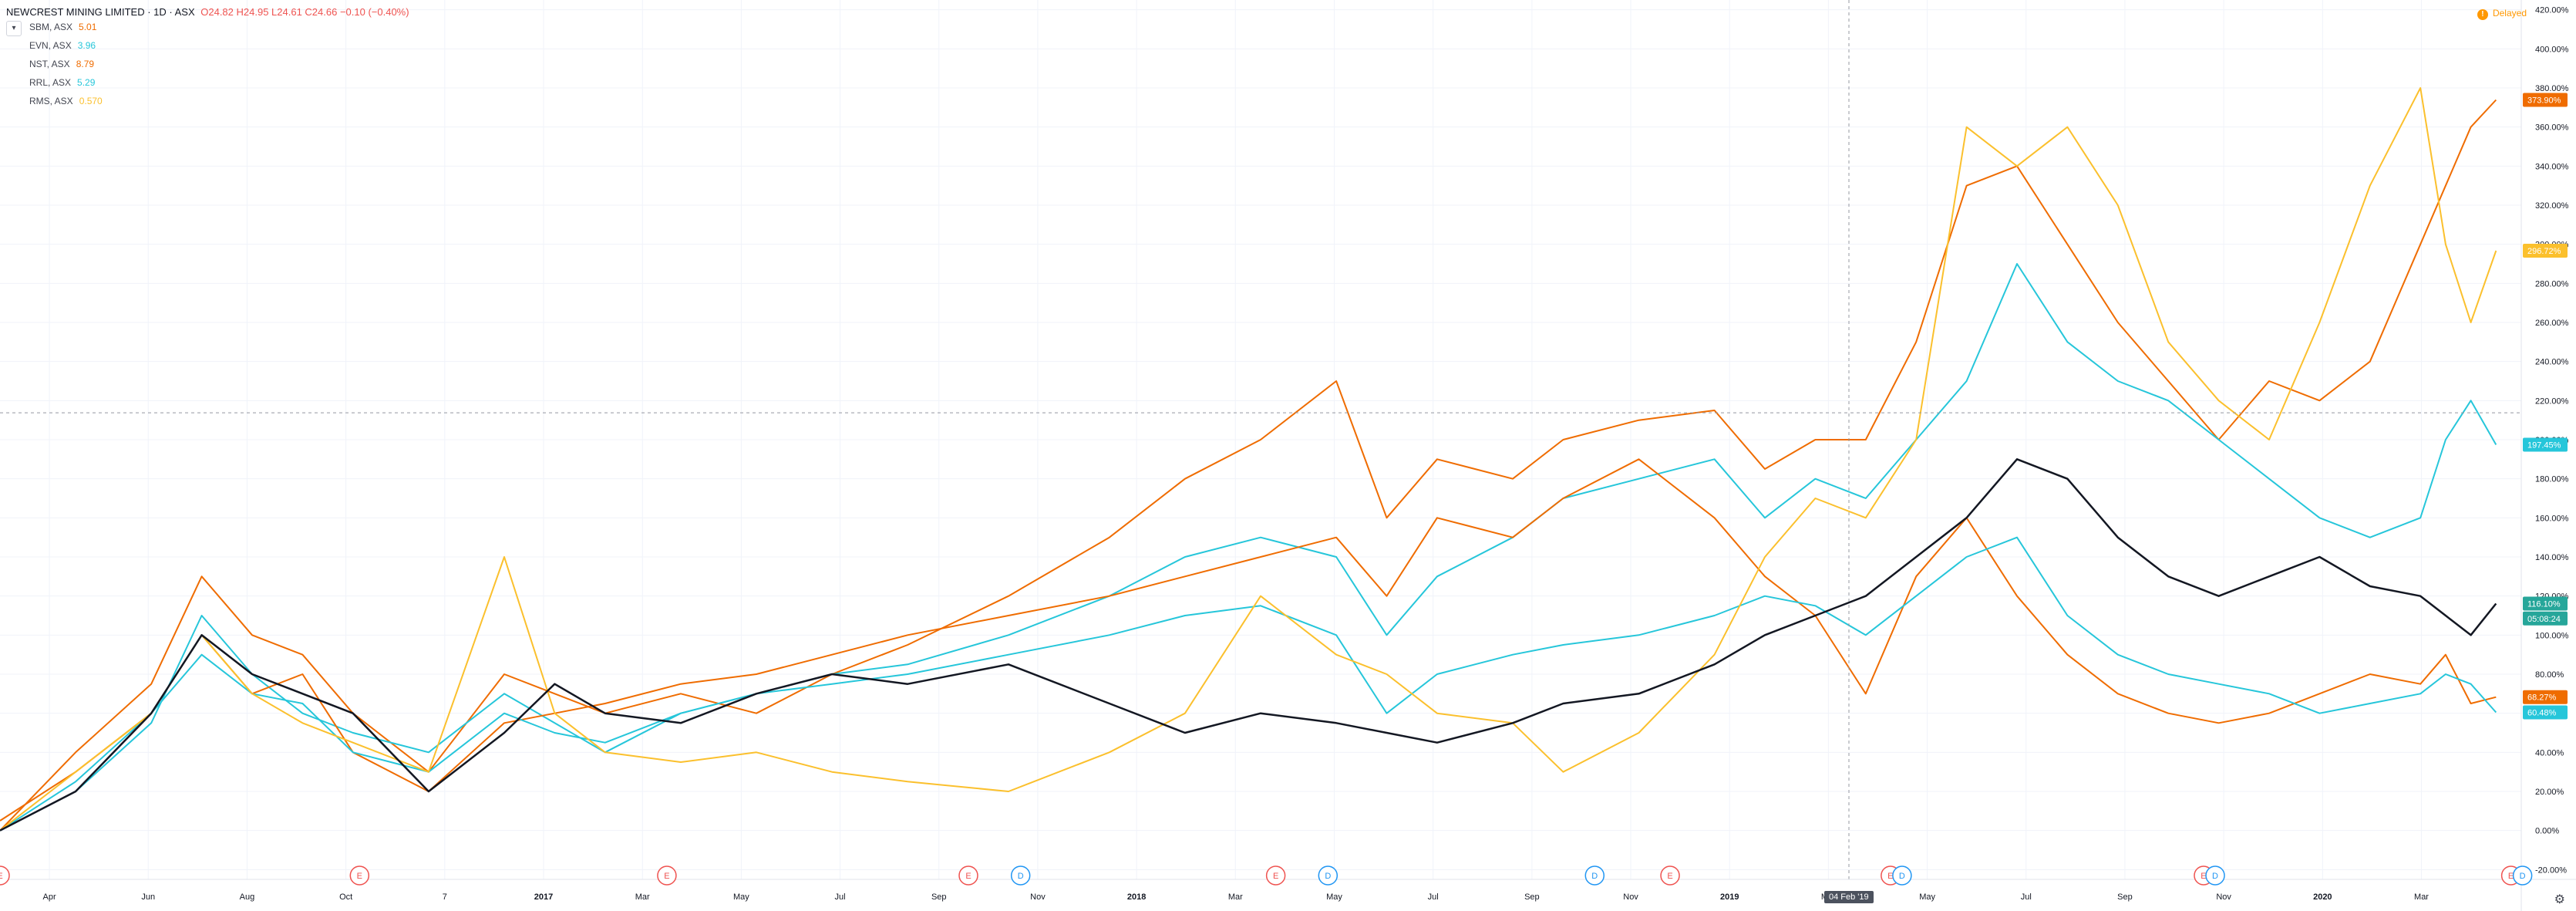  I want to click on x-tick-label: Aug, so click(247, 897).